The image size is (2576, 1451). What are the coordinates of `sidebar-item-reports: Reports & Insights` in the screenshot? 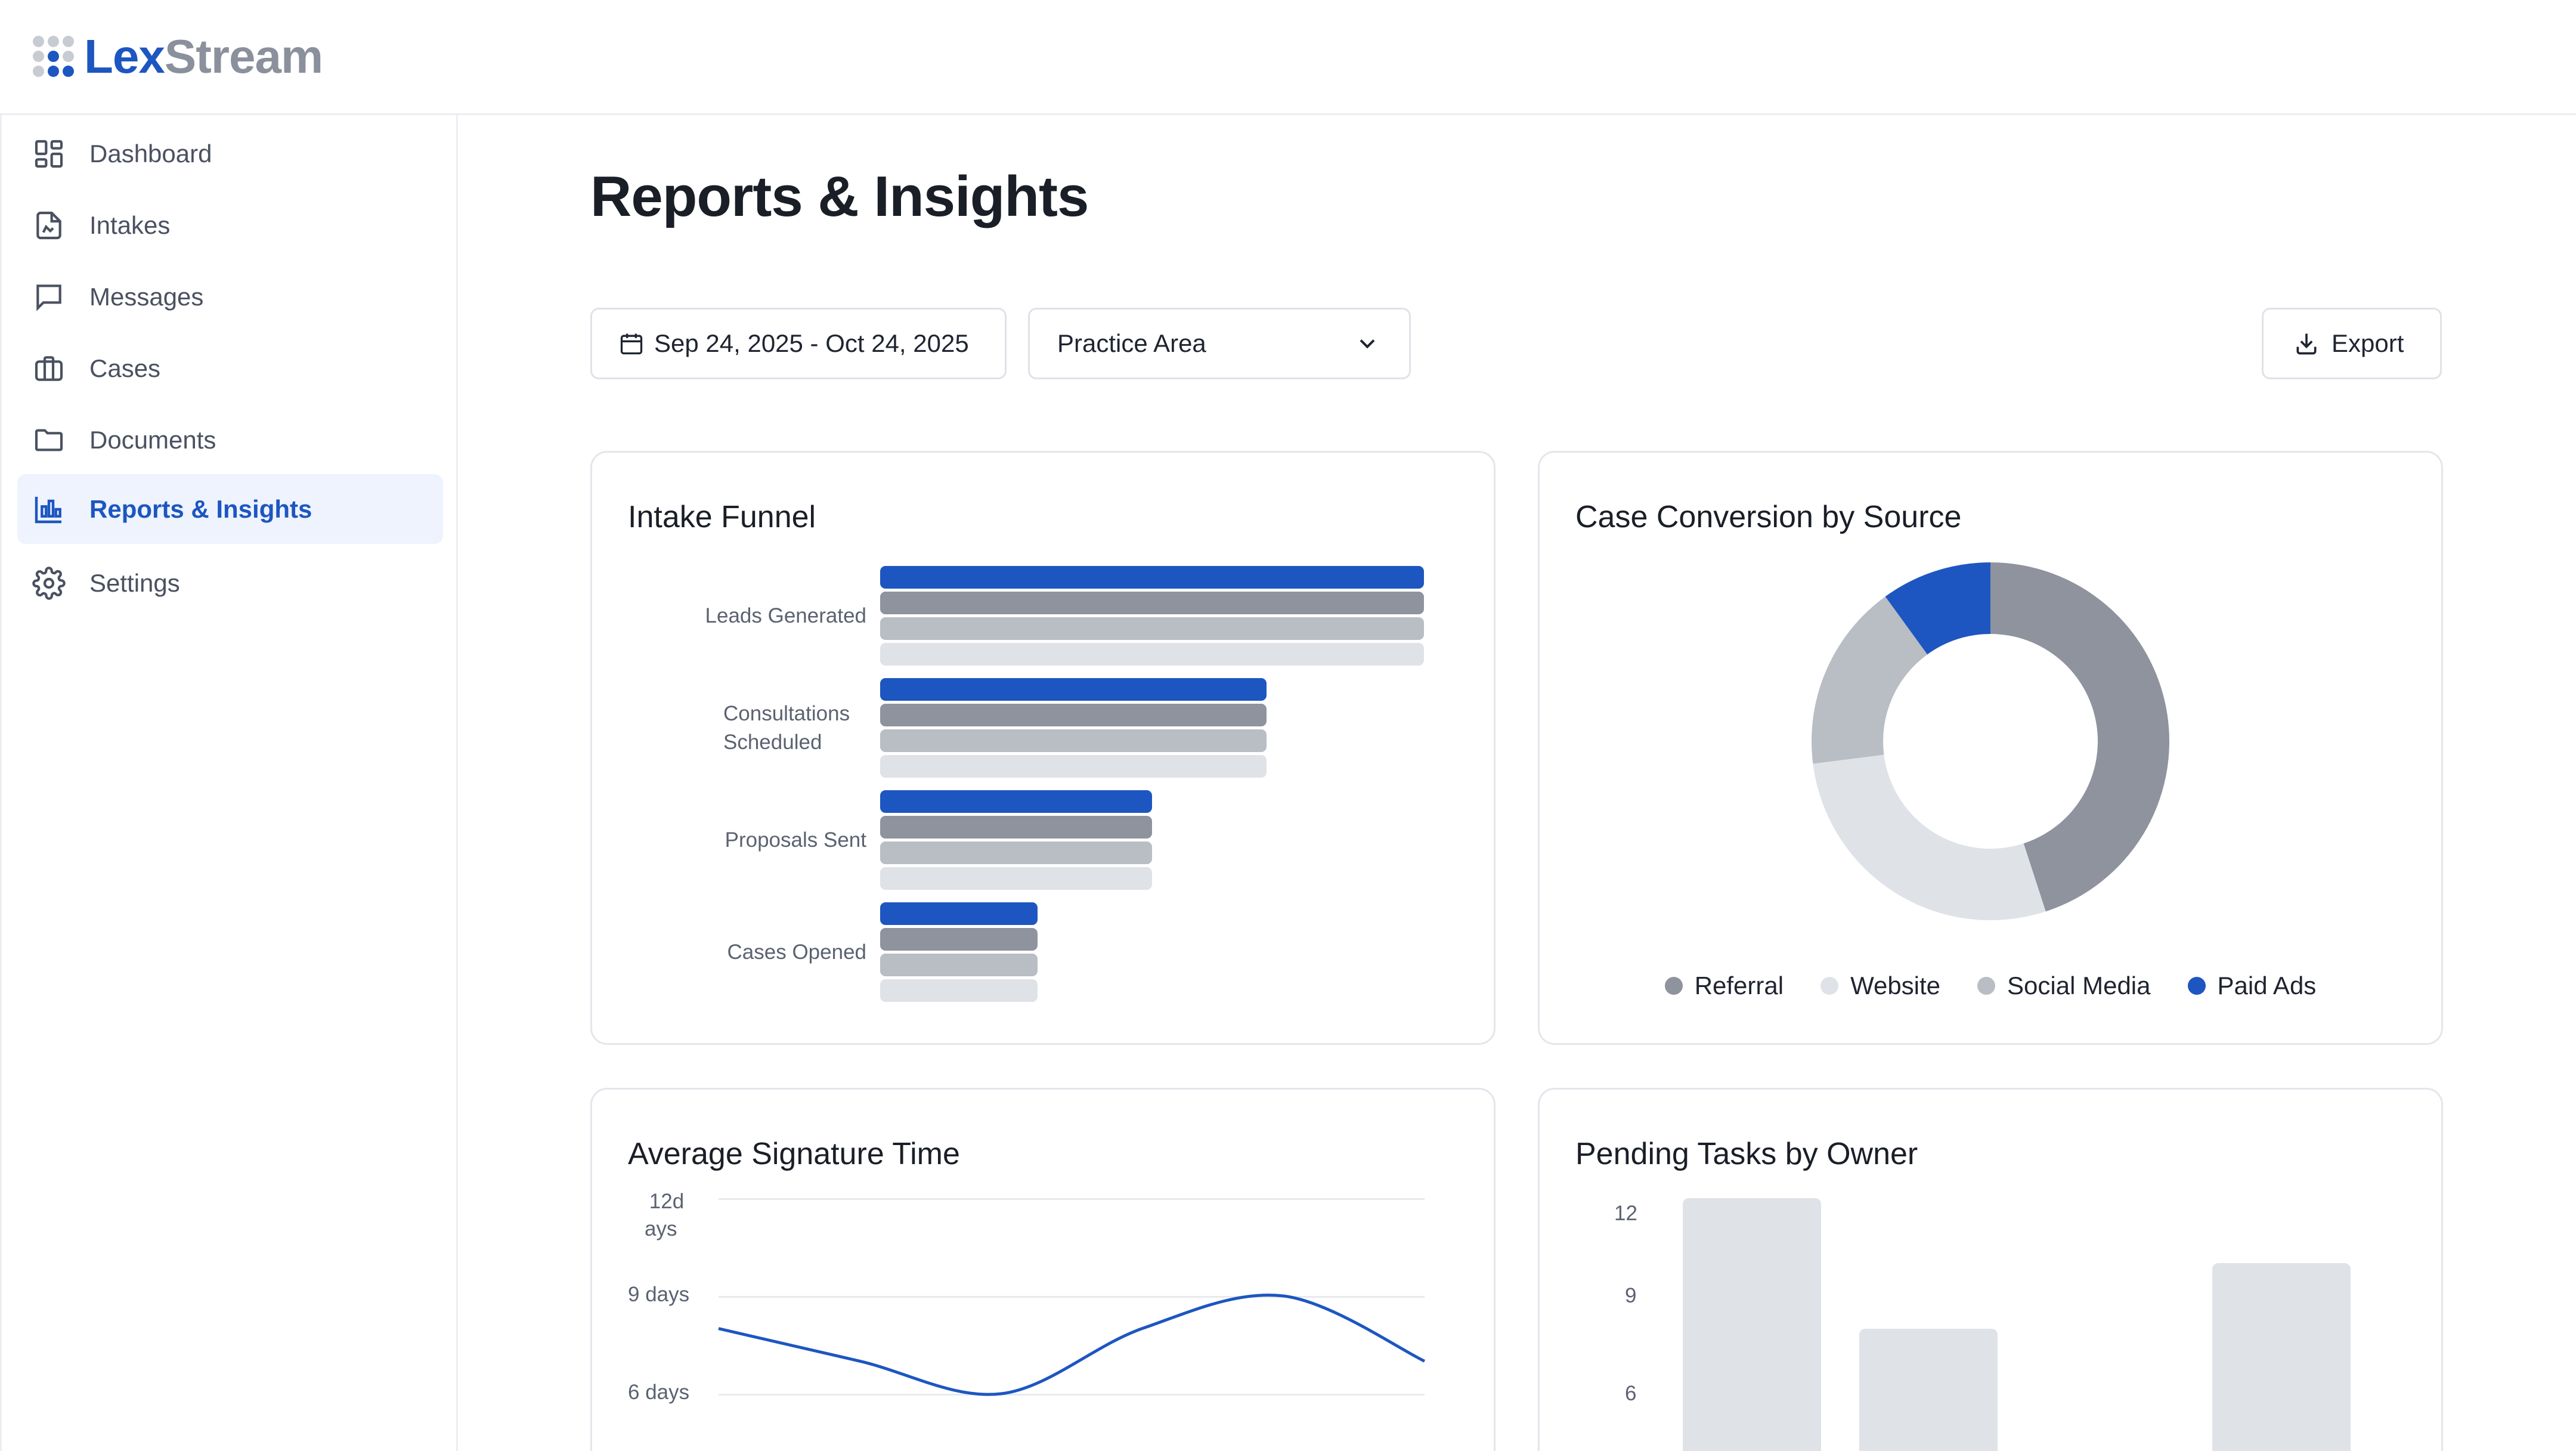 It's located at (230, 509).